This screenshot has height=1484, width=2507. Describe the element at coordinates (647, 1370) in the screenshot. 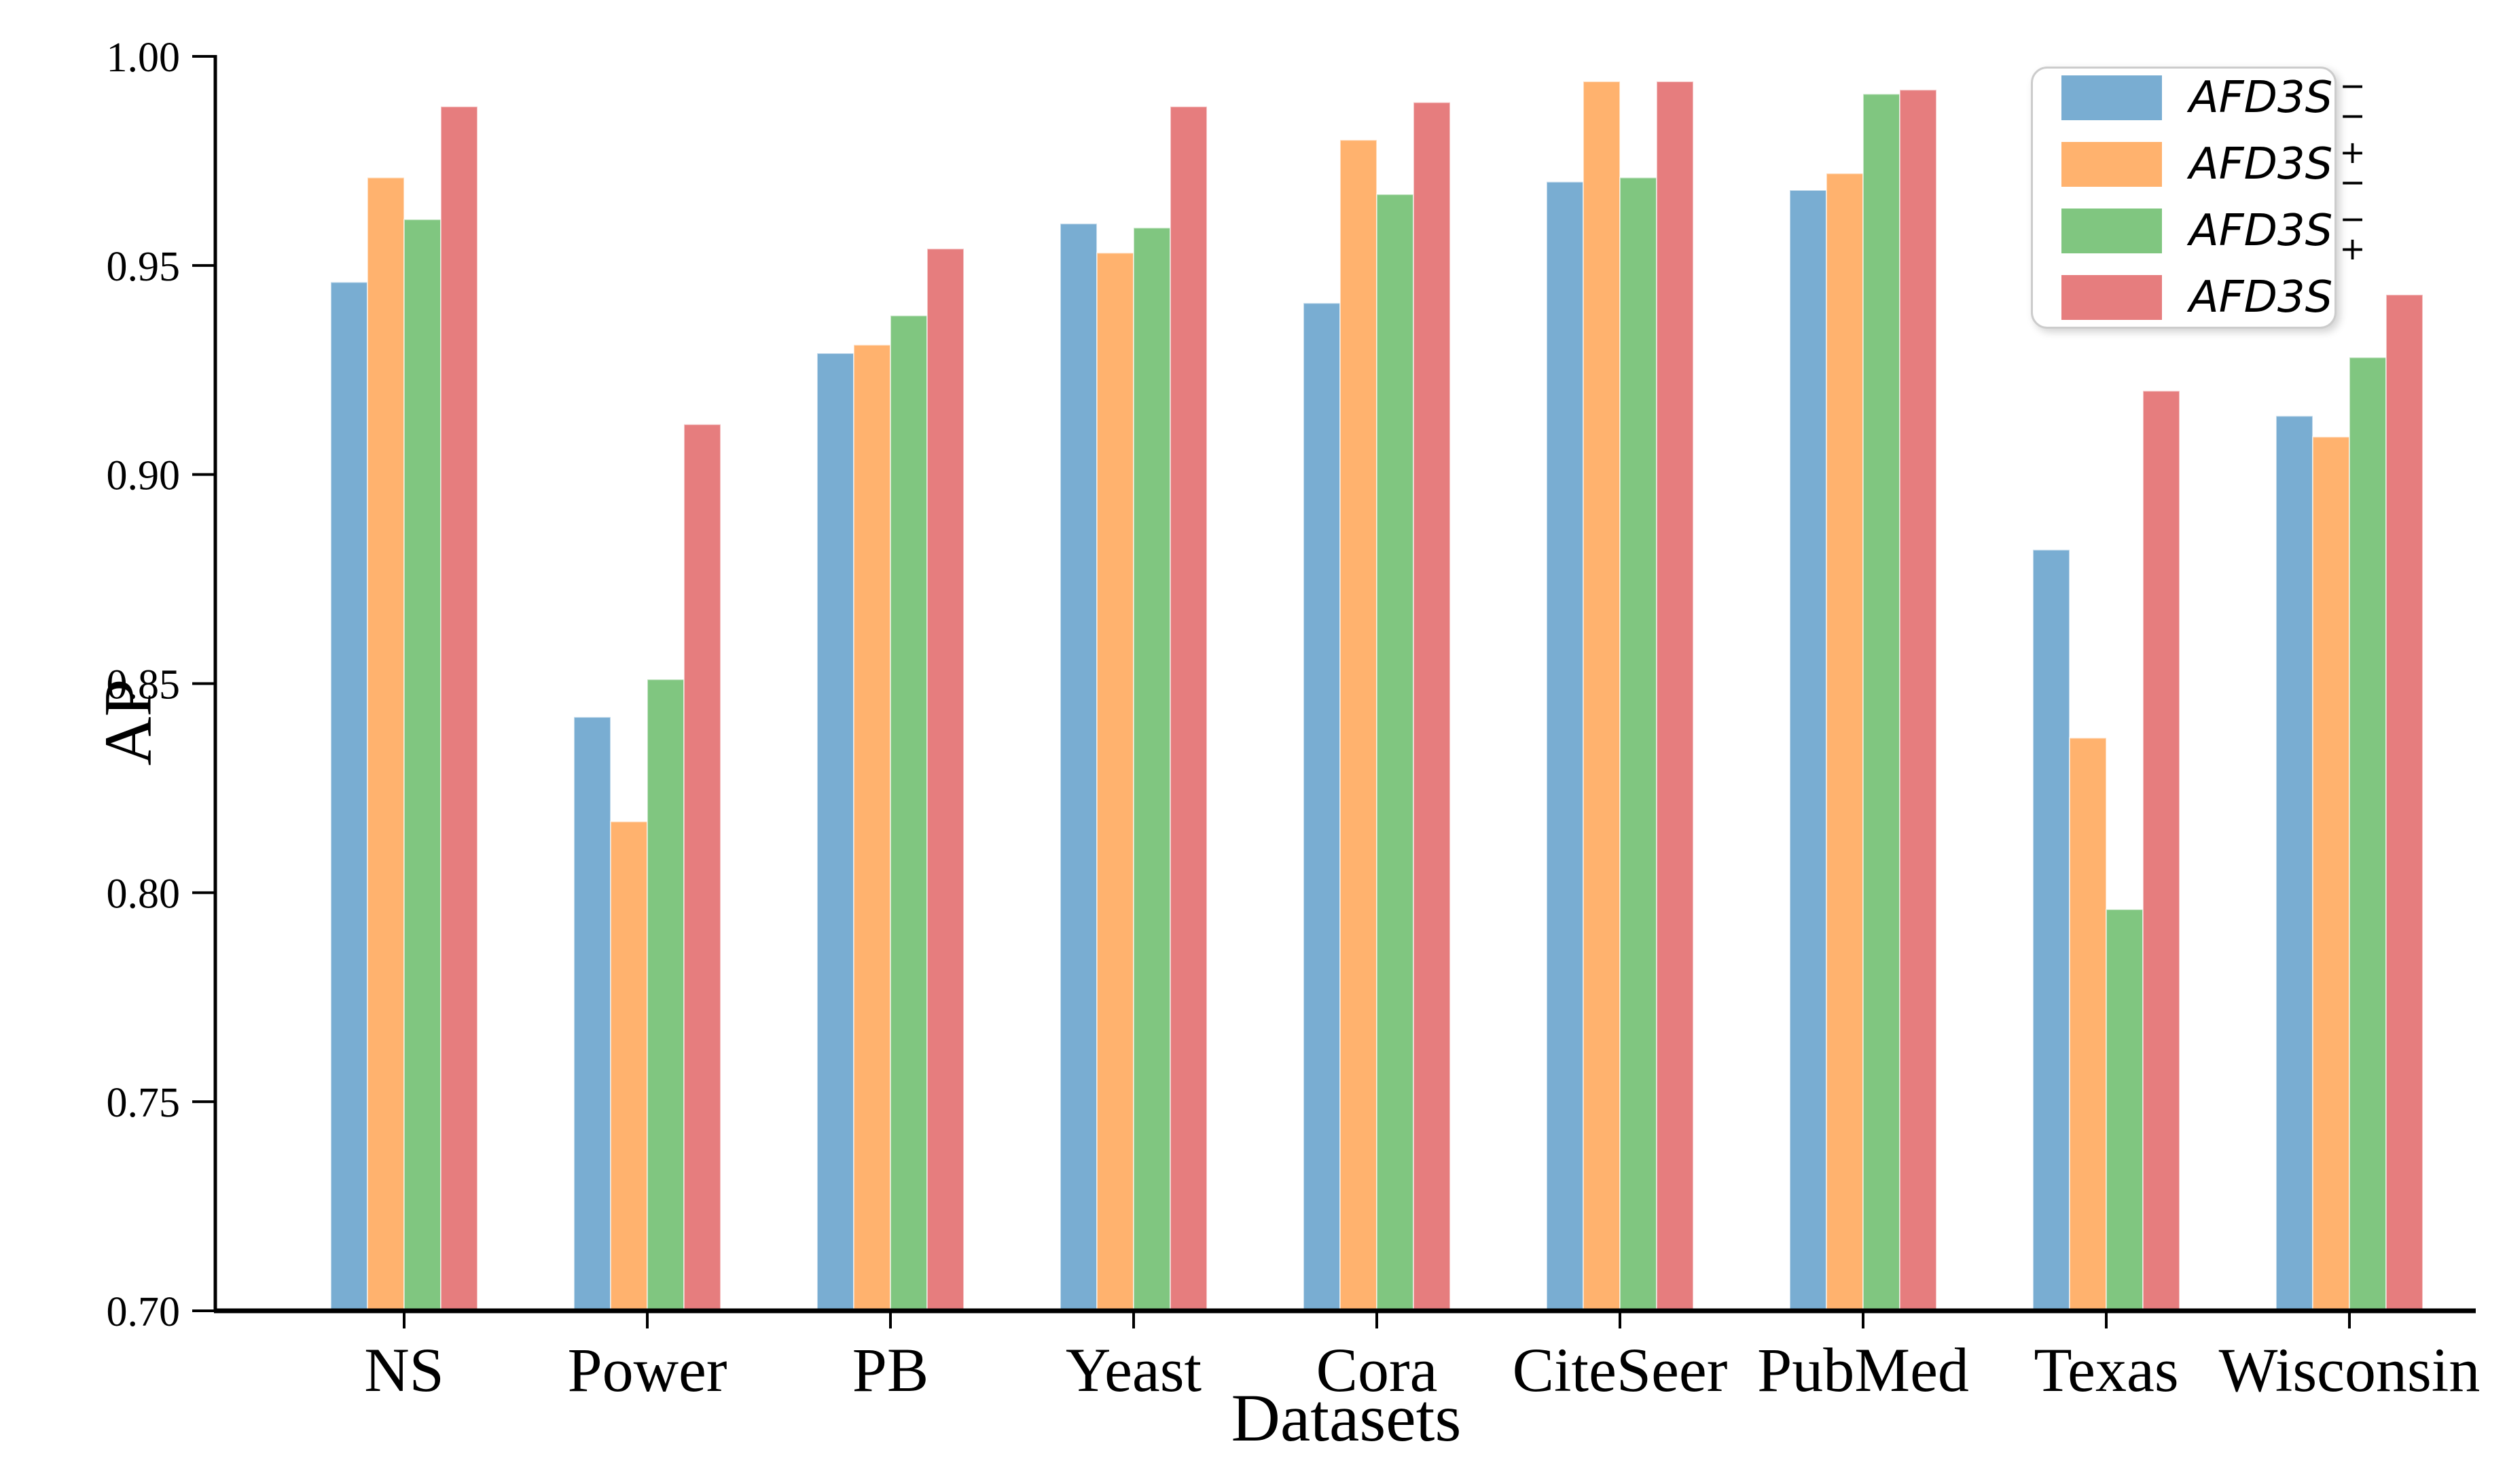

I see `x-tick-label-Power: Power` at that location.